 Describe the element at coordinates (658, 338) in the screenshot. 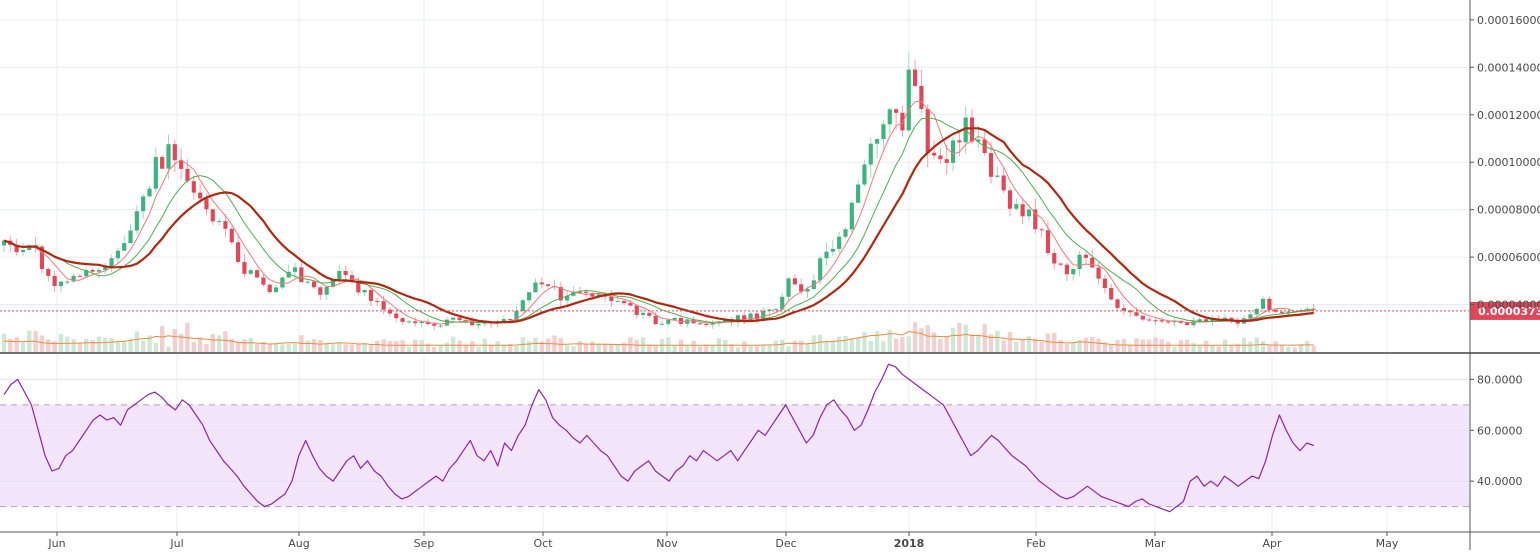

I see `volume-average-line` at that location.